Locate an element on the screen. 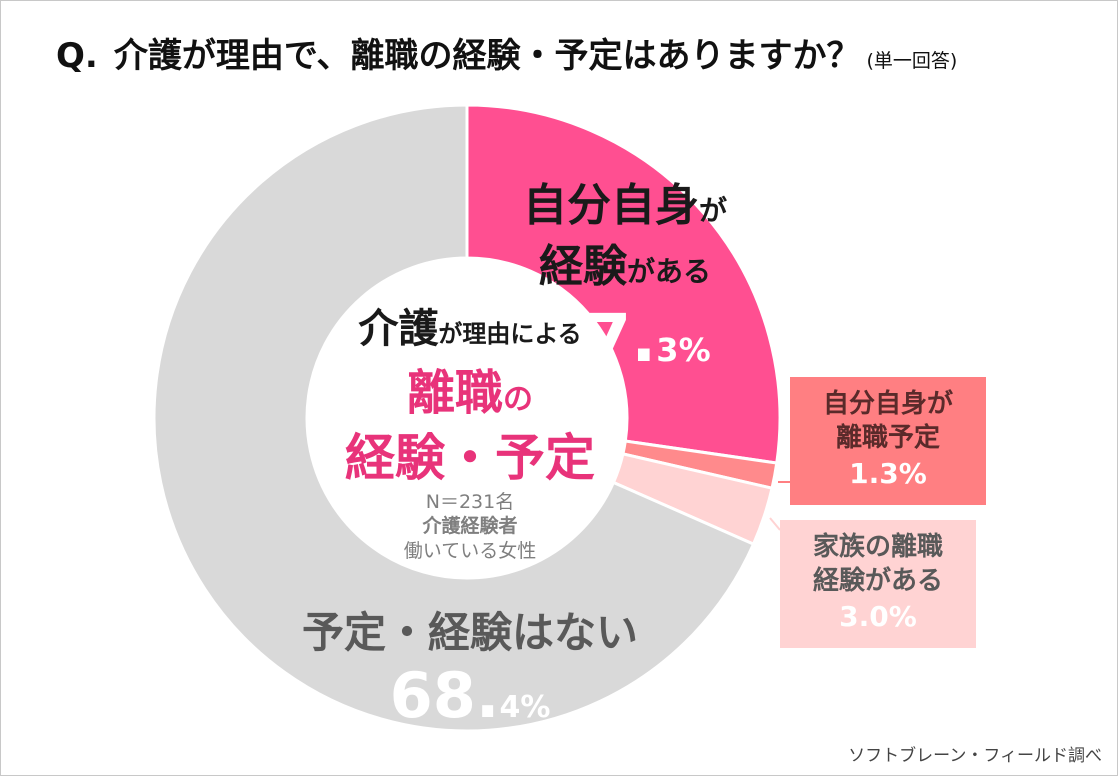 This screenshot has height=776, width=1118. slice-label-self-experience: 自分自身が 経験がある 27.3% is located at coordinates (625, 281).